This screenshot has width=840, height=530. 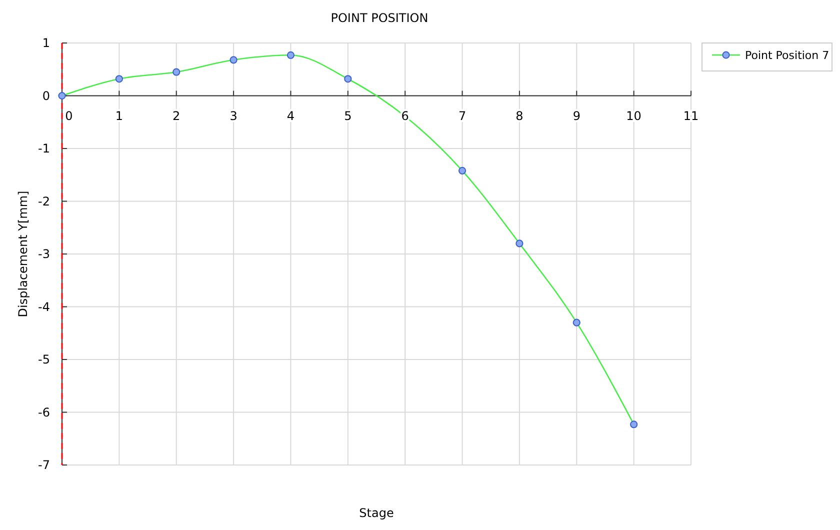 I want to click on x-tick-label: 6, so click(x=405, y=115).